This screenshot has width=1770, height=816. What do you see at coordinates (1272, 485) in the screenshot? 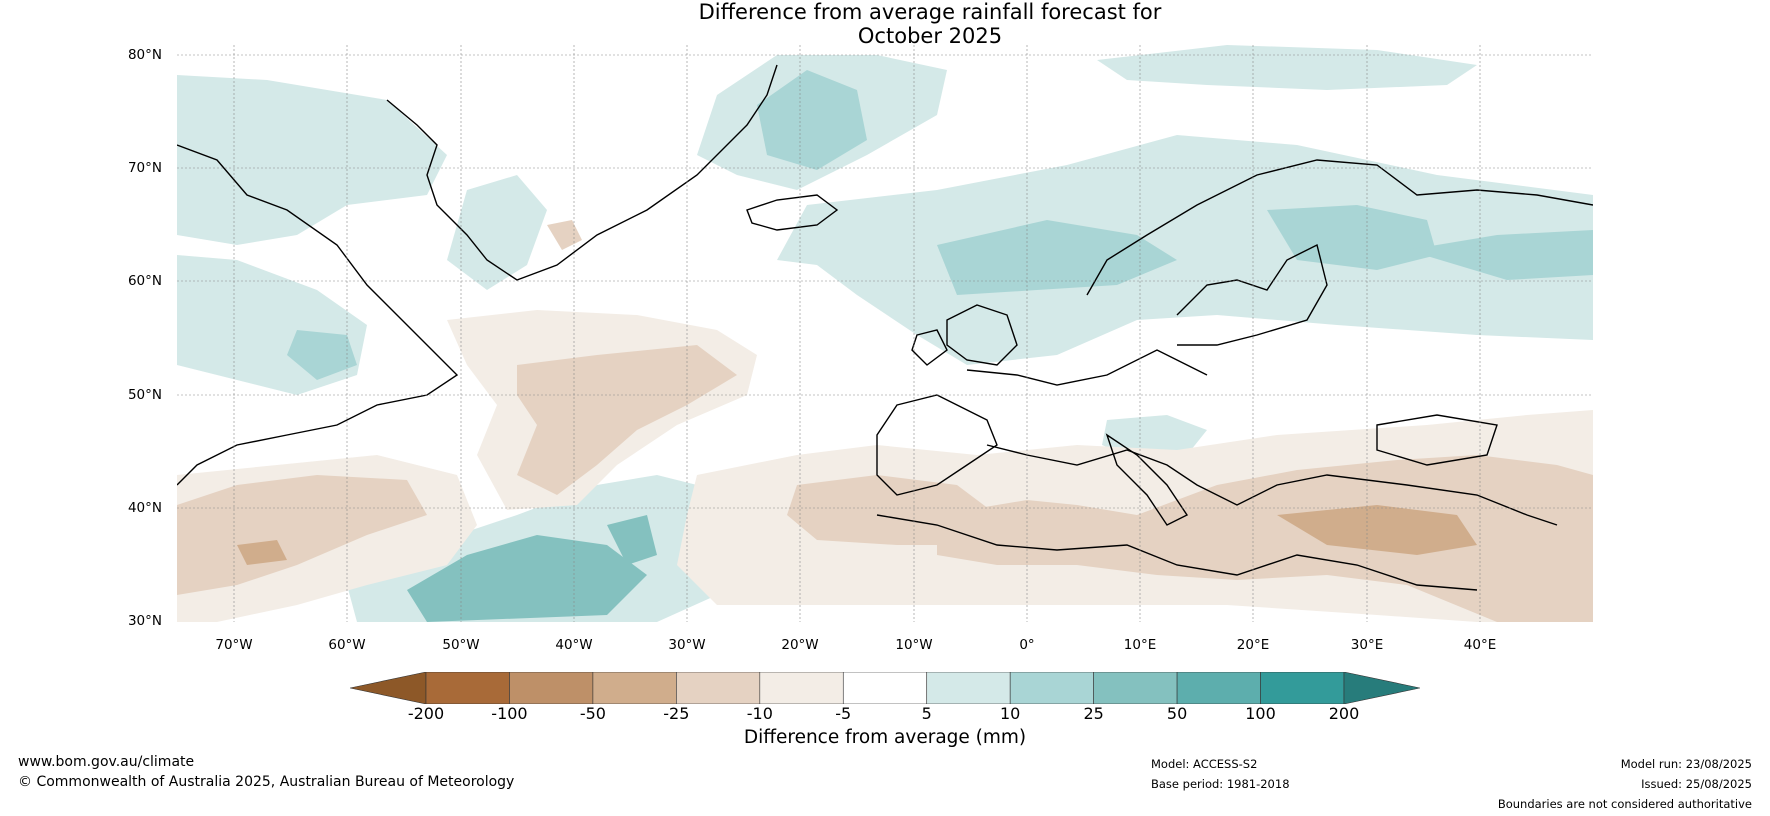
I see `coastline-med-north` at bounding box center [1272, 485].